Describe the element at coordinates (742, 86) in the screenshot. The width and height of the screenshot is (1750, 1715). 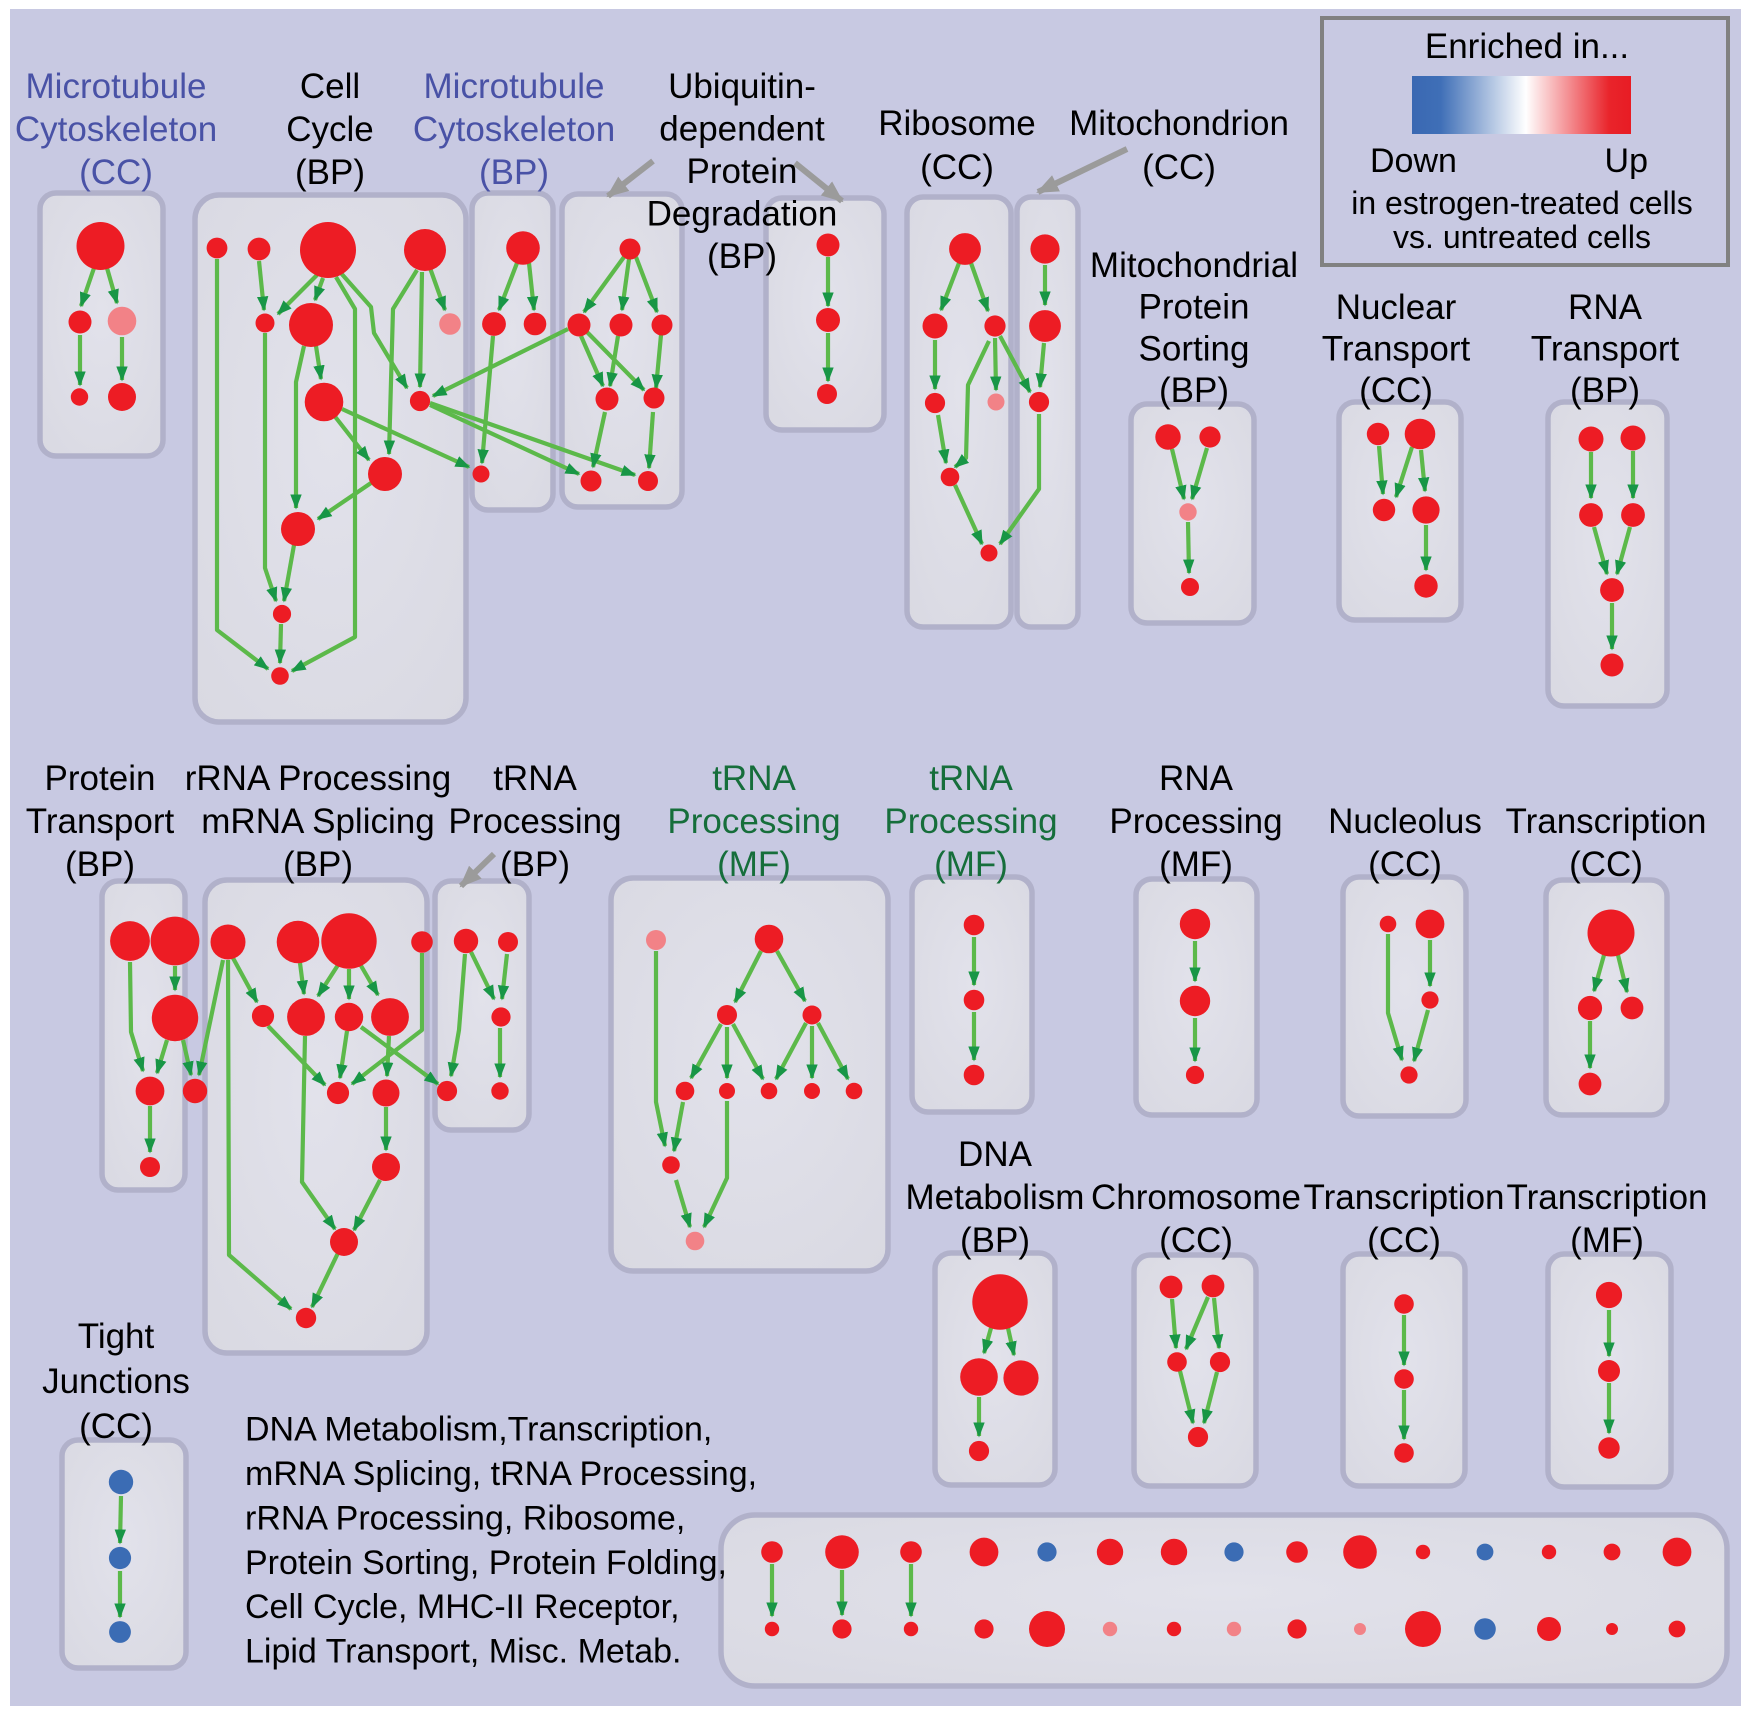
I see `svg-text: Ubiquitin-` at that location.